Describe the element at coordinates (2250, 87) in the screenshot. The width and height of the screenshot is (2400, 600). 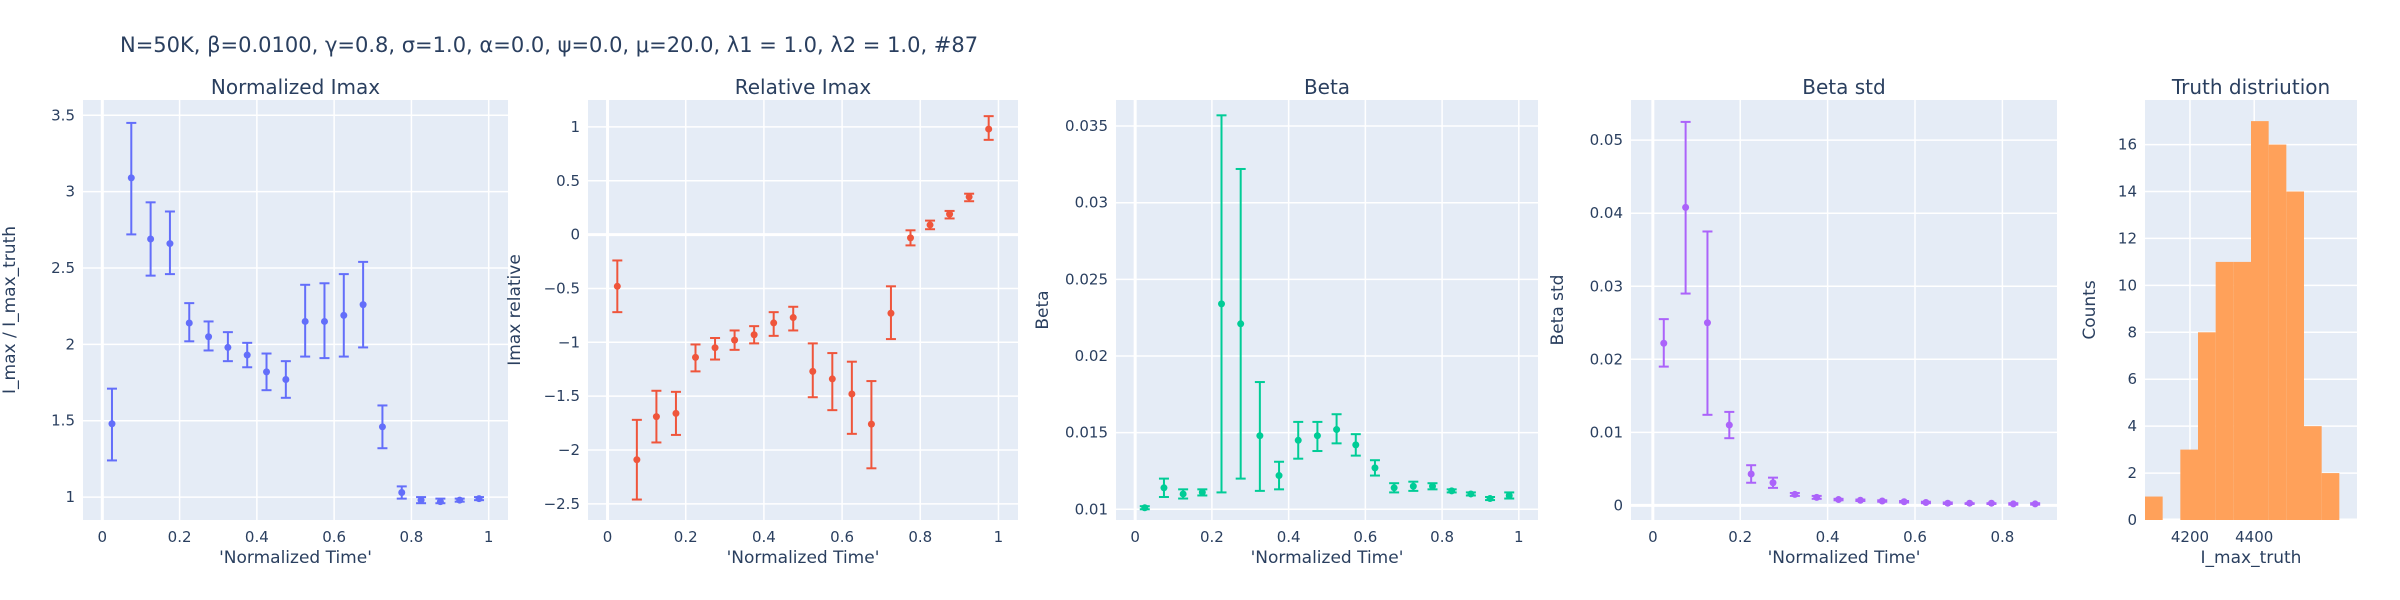
I see `subplot-title: Truth distriution` at that location.